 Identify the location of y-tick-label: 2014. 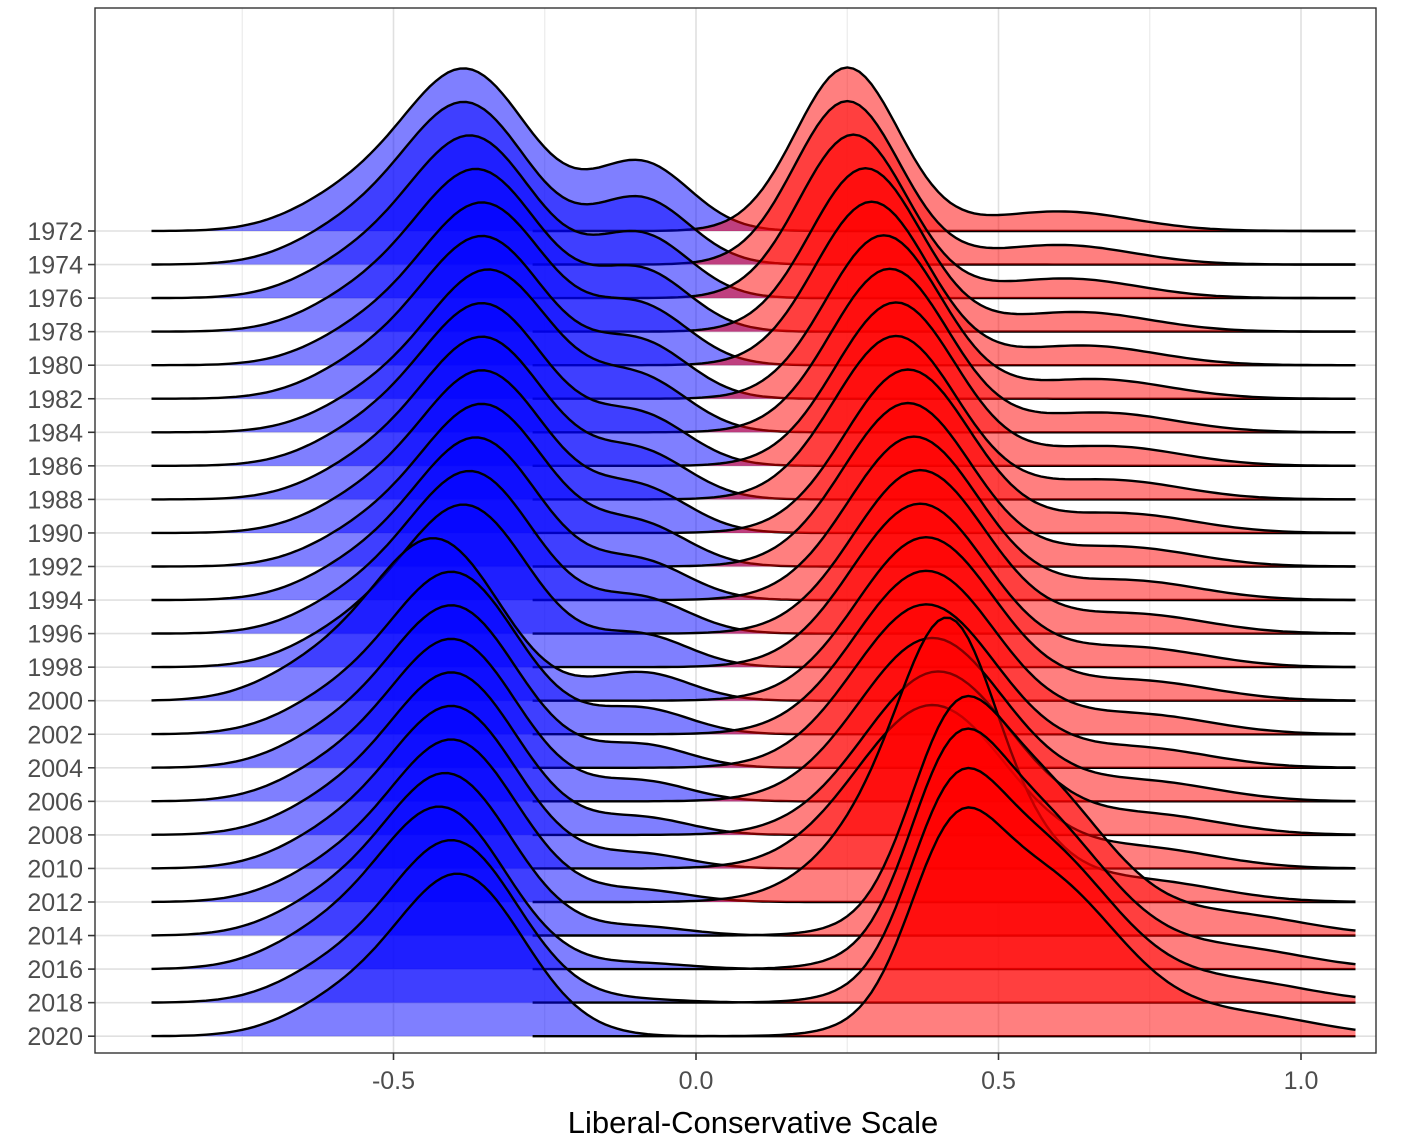
(55, 937).